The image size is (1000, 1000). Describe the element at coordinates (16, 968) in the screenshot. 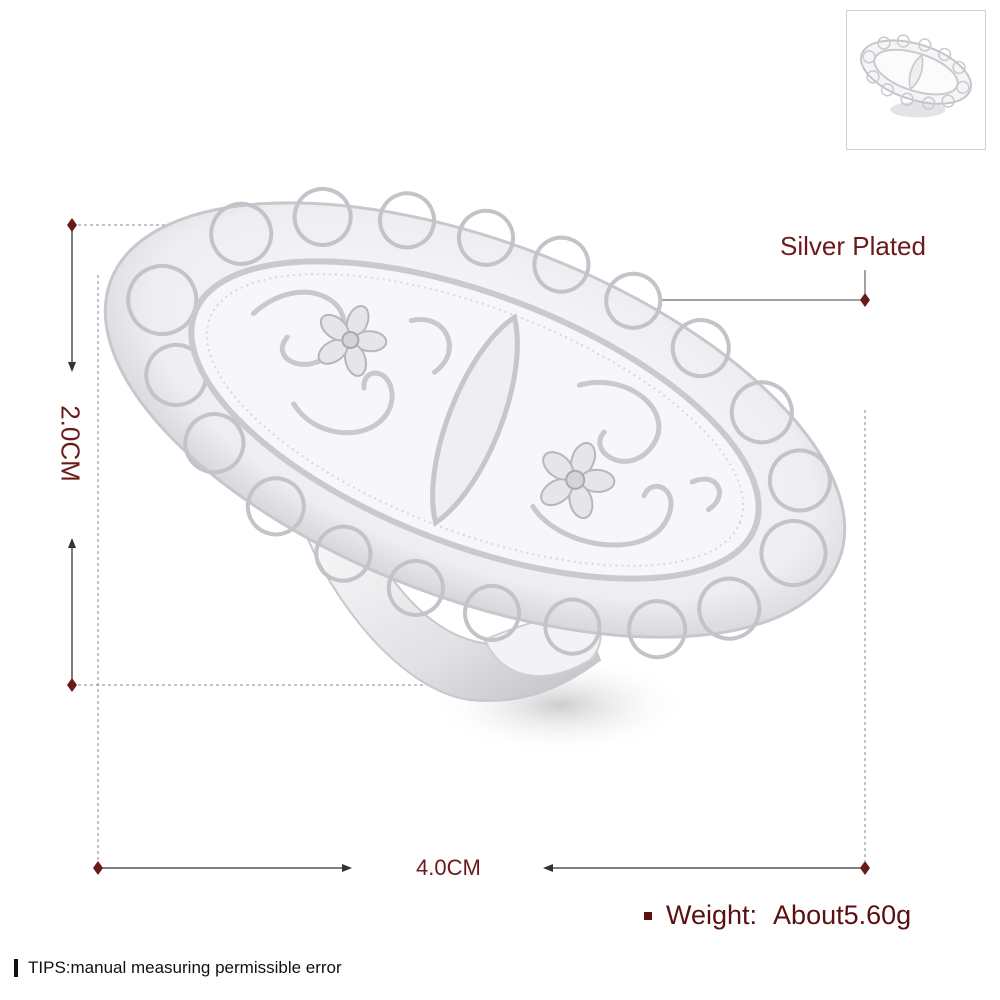

I see `bar-icon` at that location.